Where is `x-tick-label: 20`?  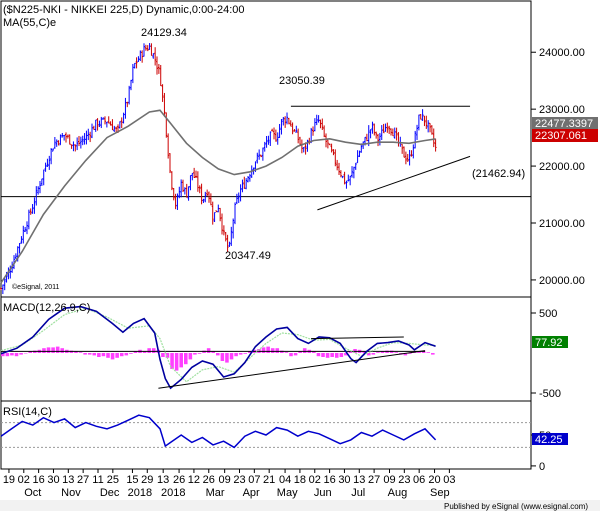 x-tick-label: 20 is located at coordinates (434, 480).